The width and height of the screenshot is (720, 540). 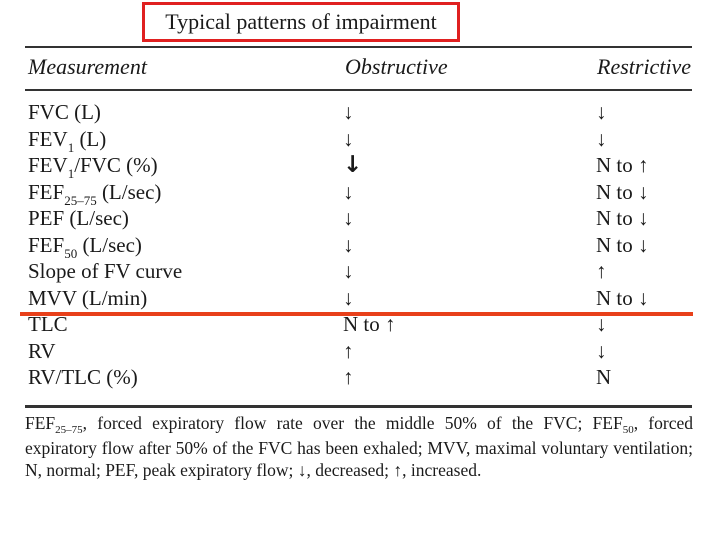 What do you see at coordinates (644, 66) in the screenshot?
I see `header-restrictive: Restrictive` at bounding box center [644, 66].